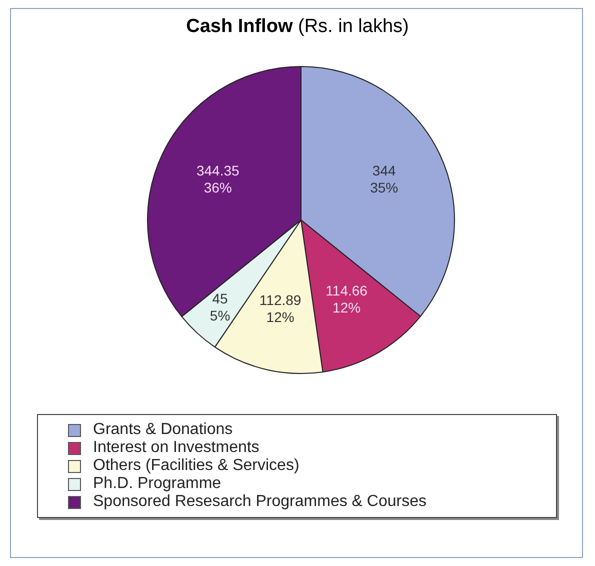 This screenshot has height=566, width=595. Describe the element at coordinates (353, 26) in the screenshot. I see `chart-subtitle: (Rs. in lakhs)` at that location.